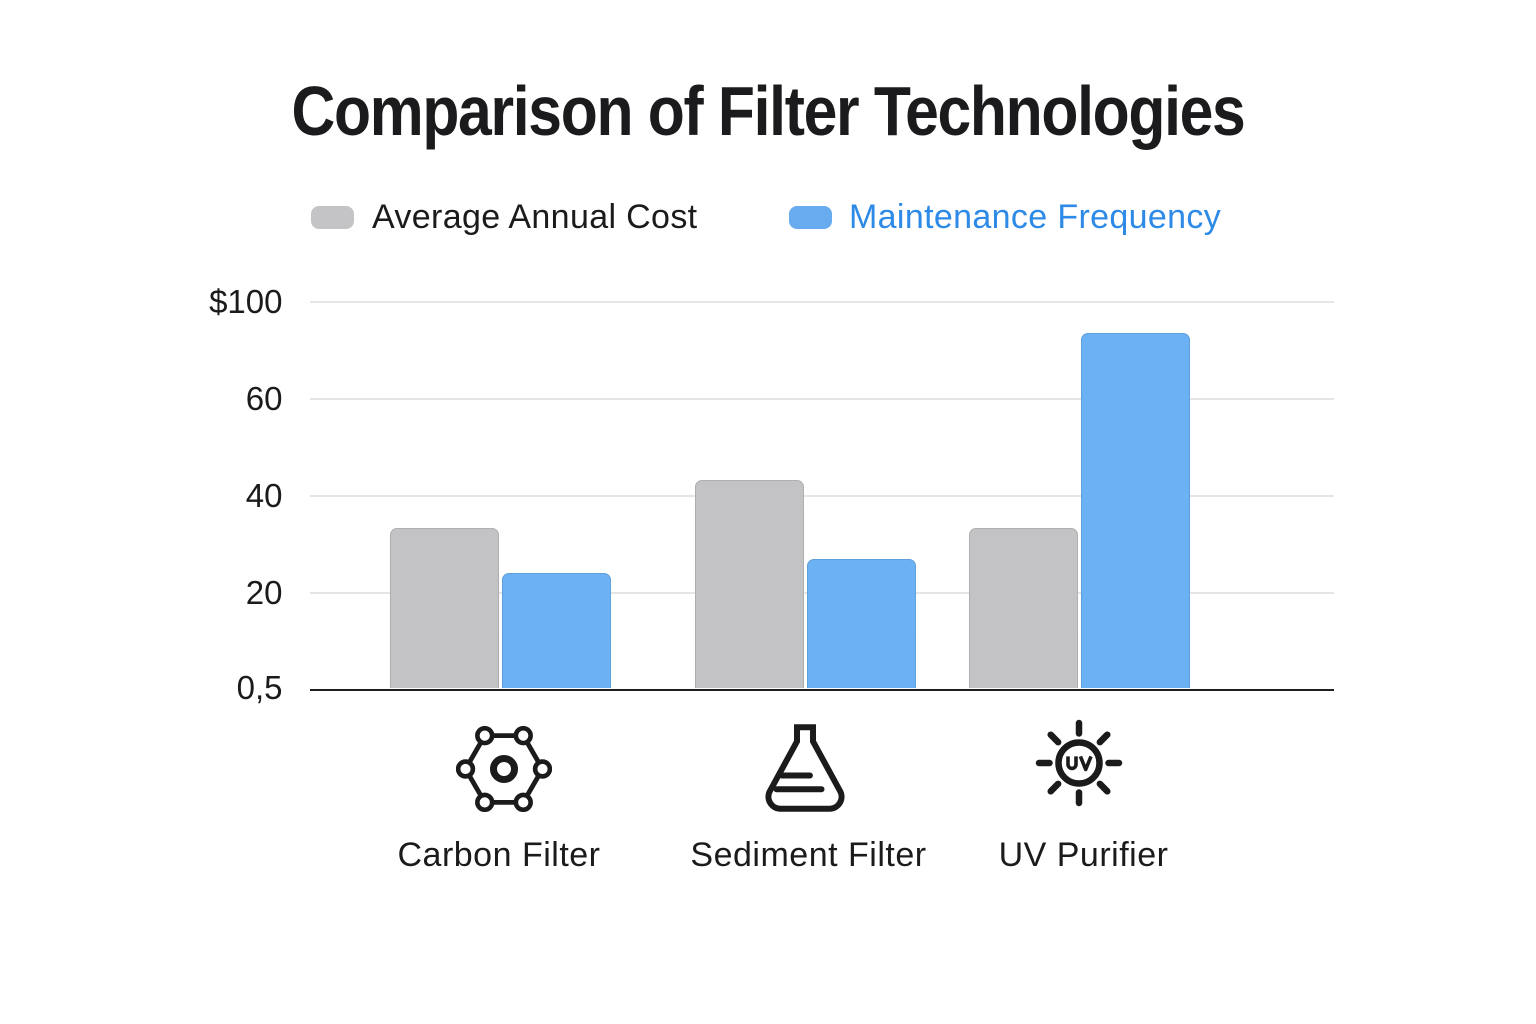 This screenshot has height=1024, width=1536. I want to click on bar-sediment-filter-maintenance, so click(861, 623).